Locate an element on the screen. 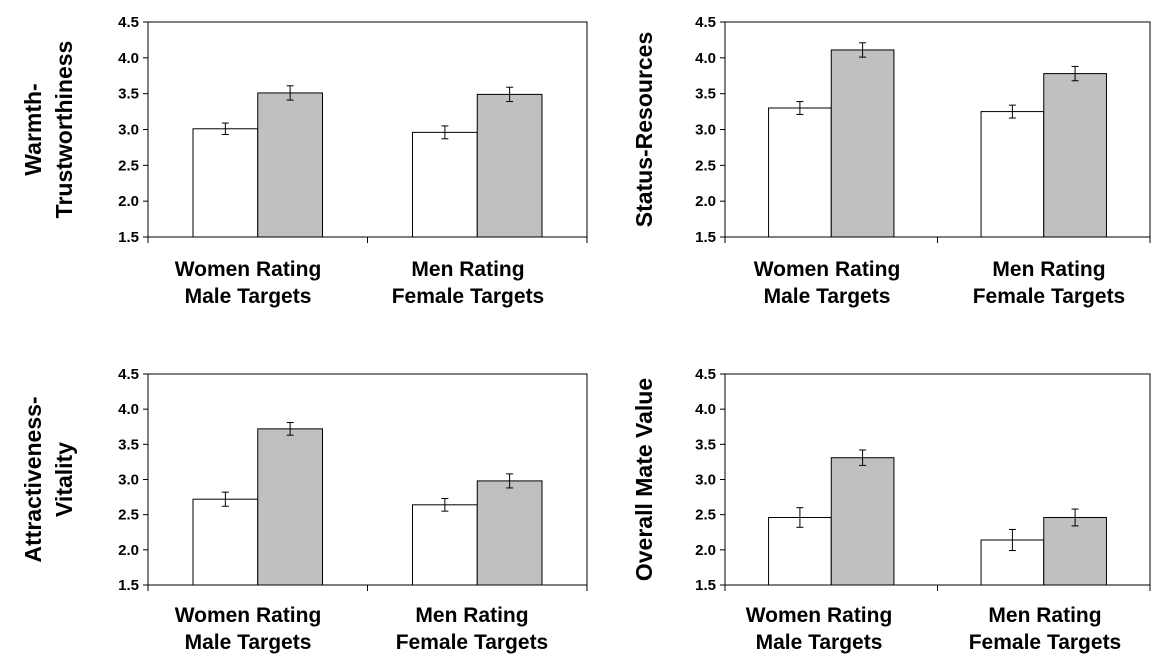 The height and width of the screenshot is (668, 1156). y-axis-label: Overall Mate Value is located at coordinates (644, 479).